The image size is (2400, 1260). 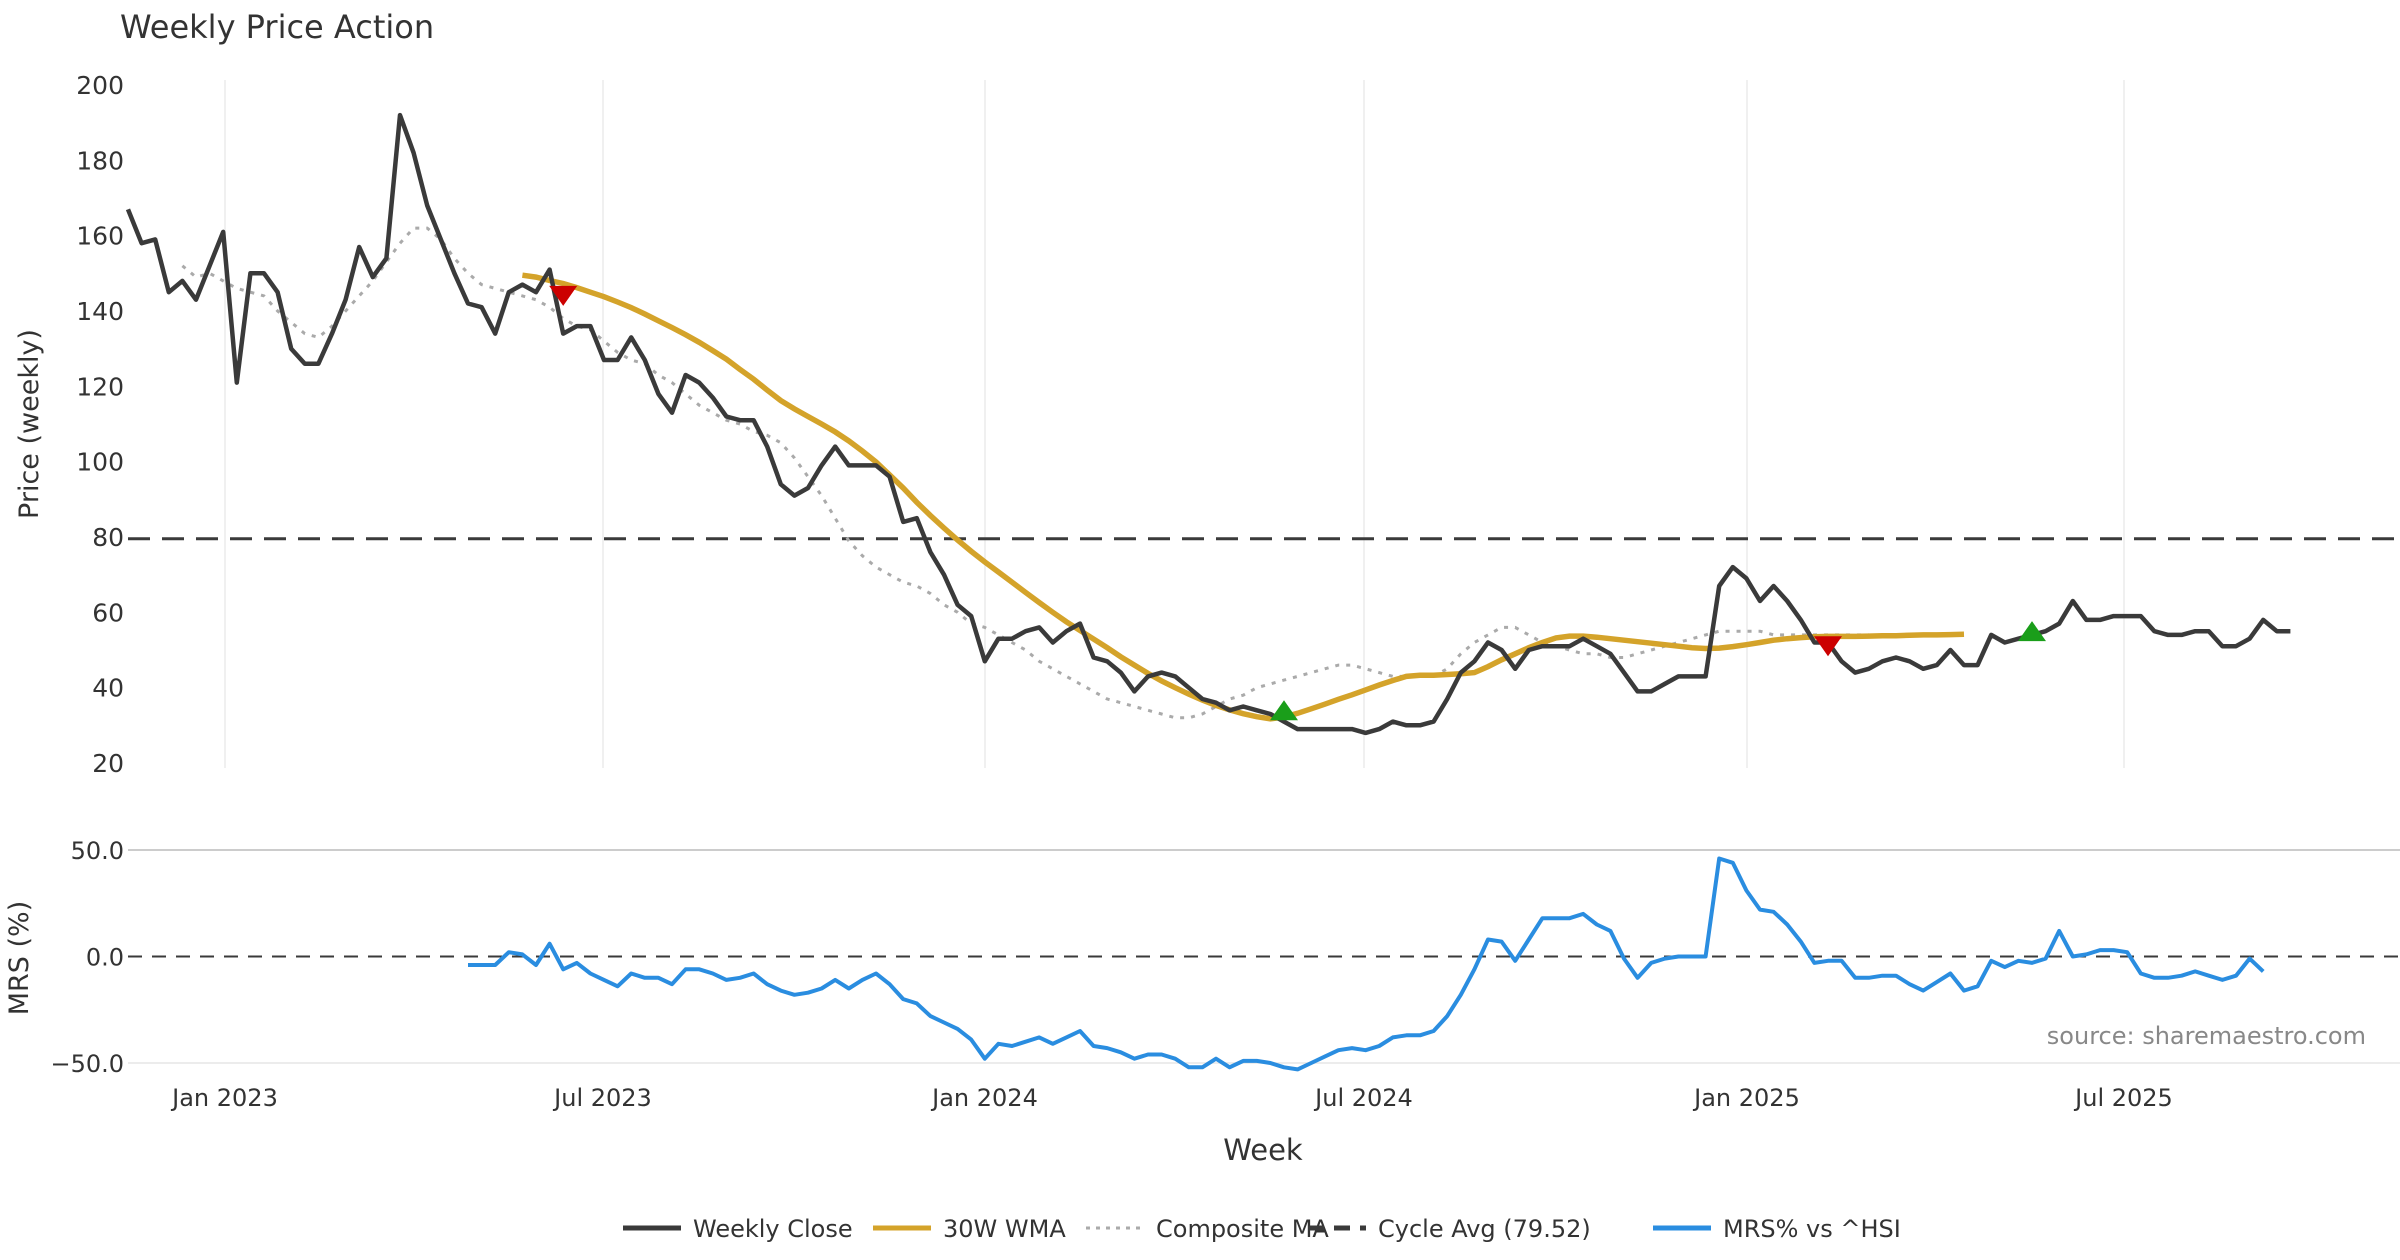 I want to click on price-y-tick-label: 120, so click(x=100, y=386).